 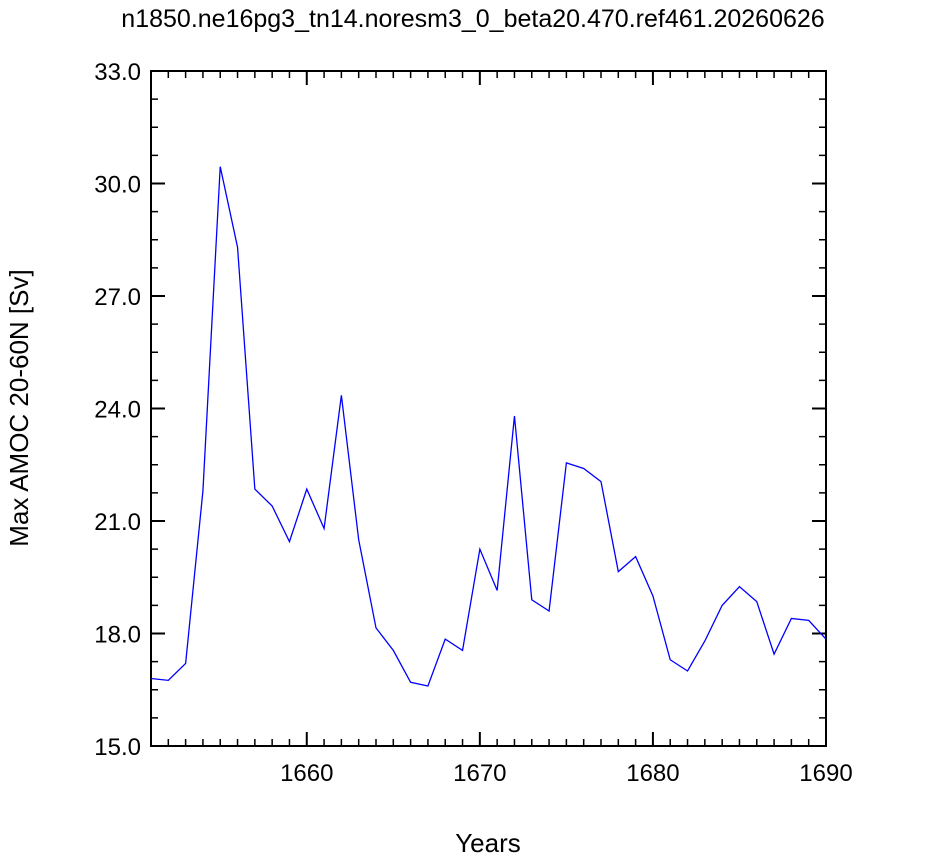 I want to click on y-tick-label: 27.0, so click(x=117, y=297).